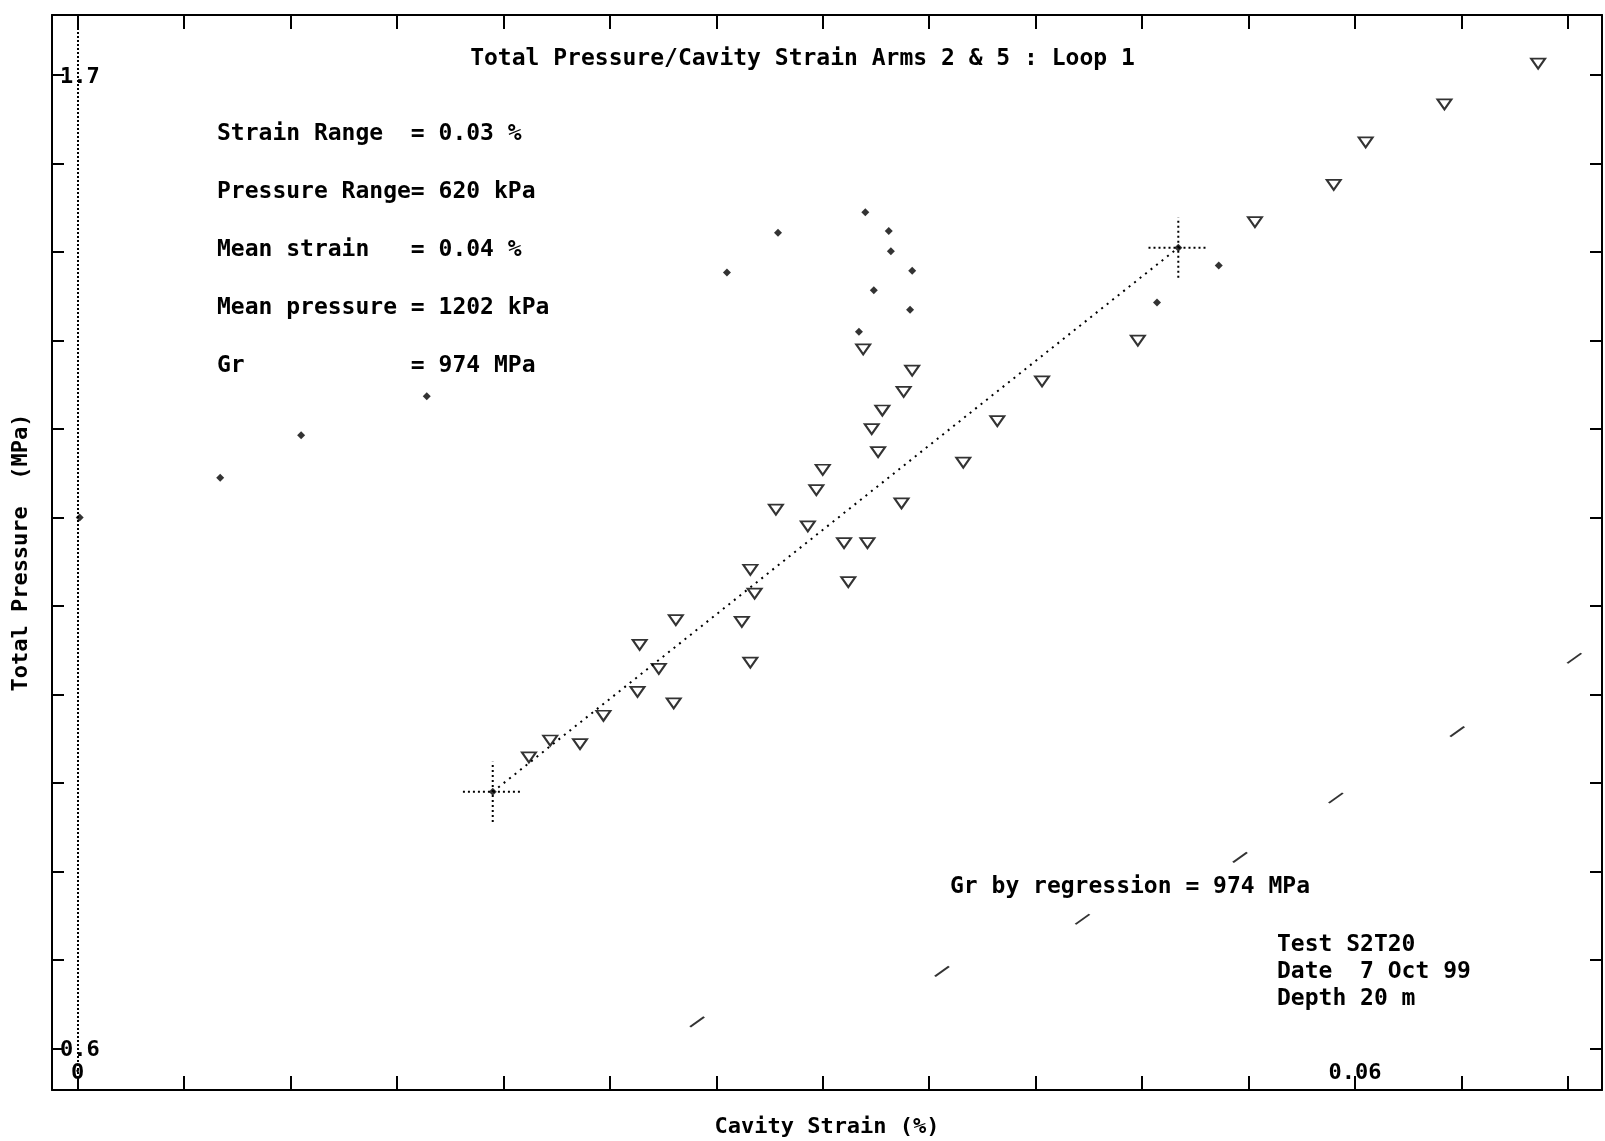 The width and height of the screenshot is (1605, 1141). What do you see at coordinates (802, 56) in the screenshot?
I see `text: Total Pressure/Cavity Strain Arms 2 & 5 : Loop 1` at bounding box center [802, 56].